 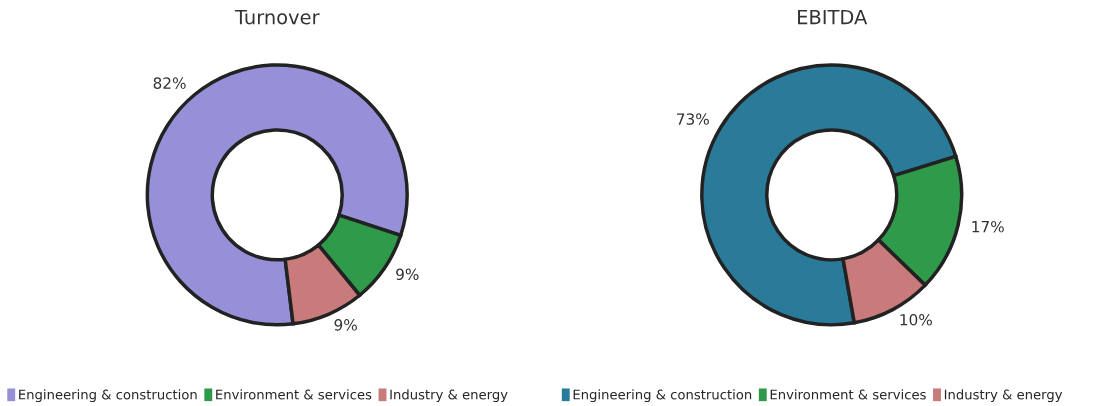 What do you see at coordinates (916, 319) in the screenshot?
I see `data-label: 10%` at bounding box center [916, 319].